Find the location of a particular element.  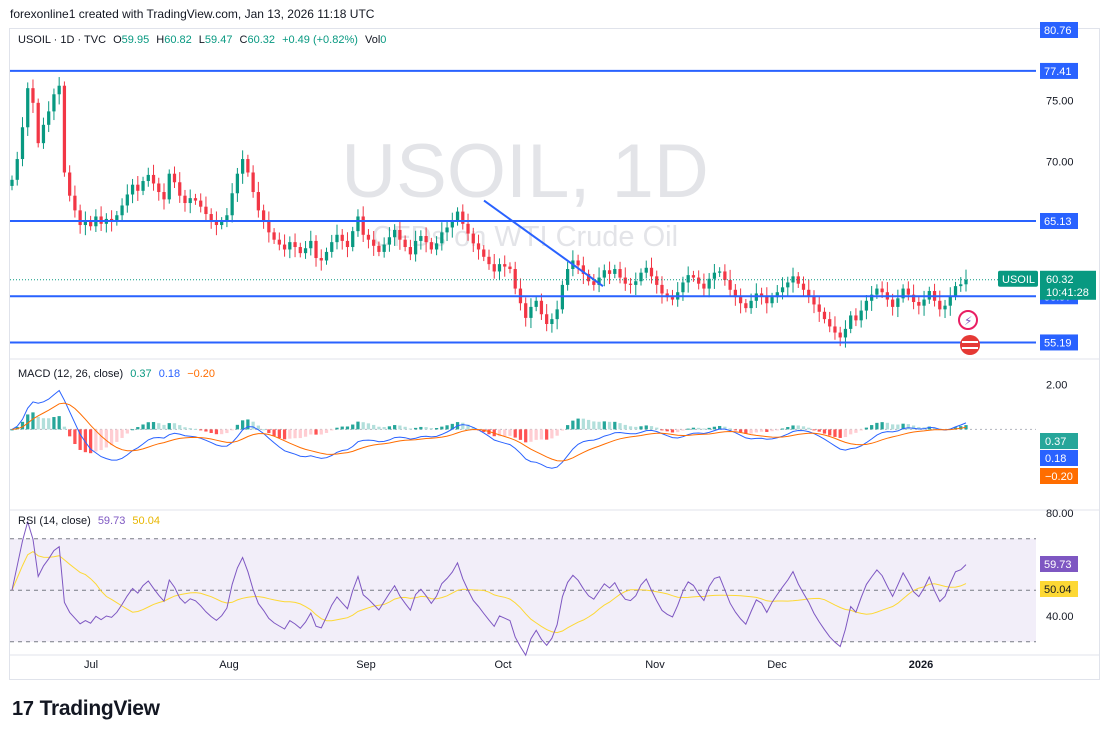

tradingview-brand: 17 TradingView is located at coordinates (86, 709).